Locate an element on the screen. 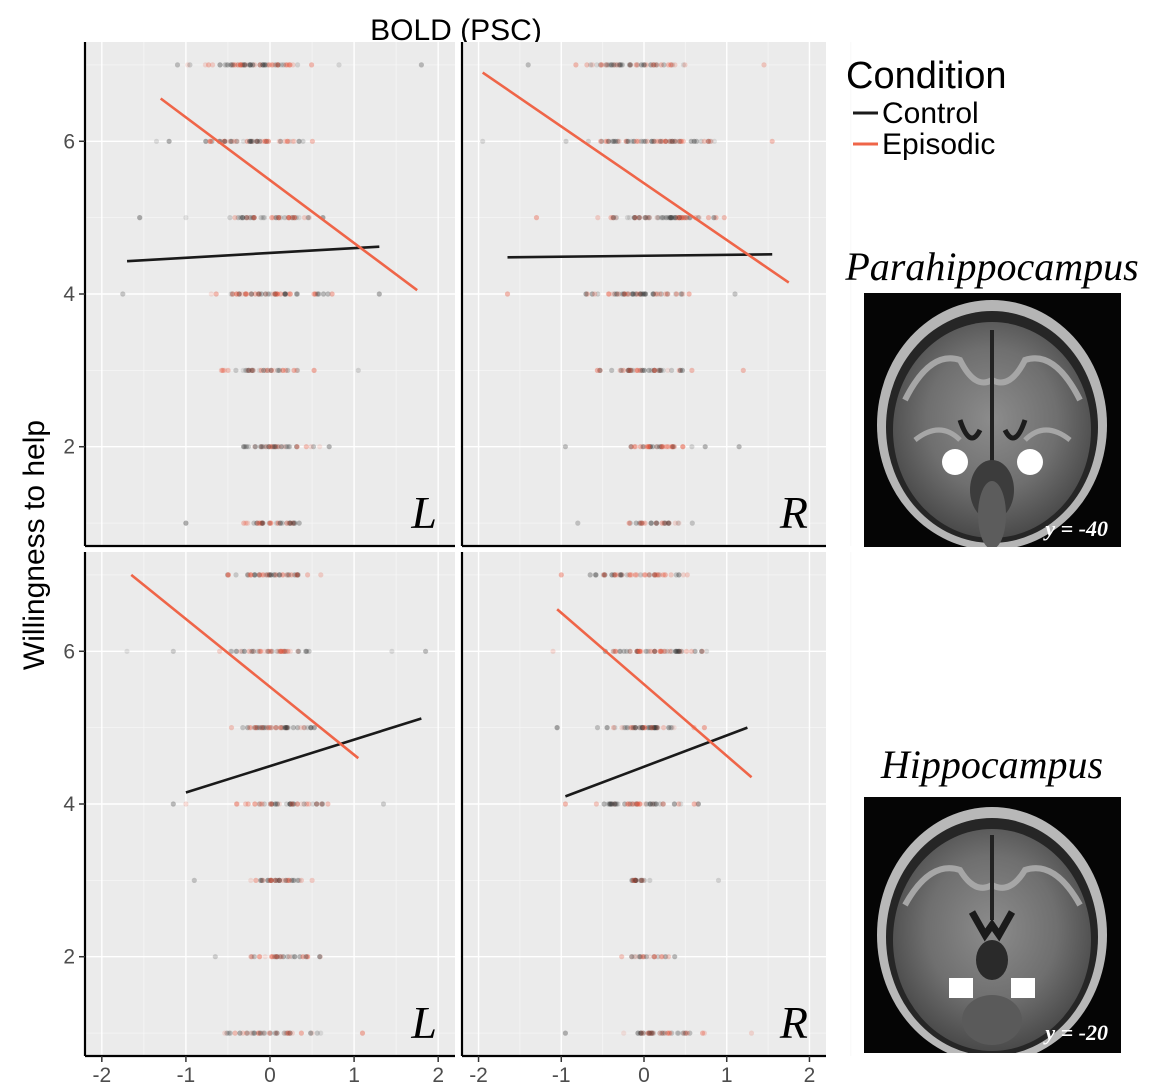 The height and width of the screenshot is (1086, 1156). brain-slice-hippocampus is located at coordinates (992, 925).